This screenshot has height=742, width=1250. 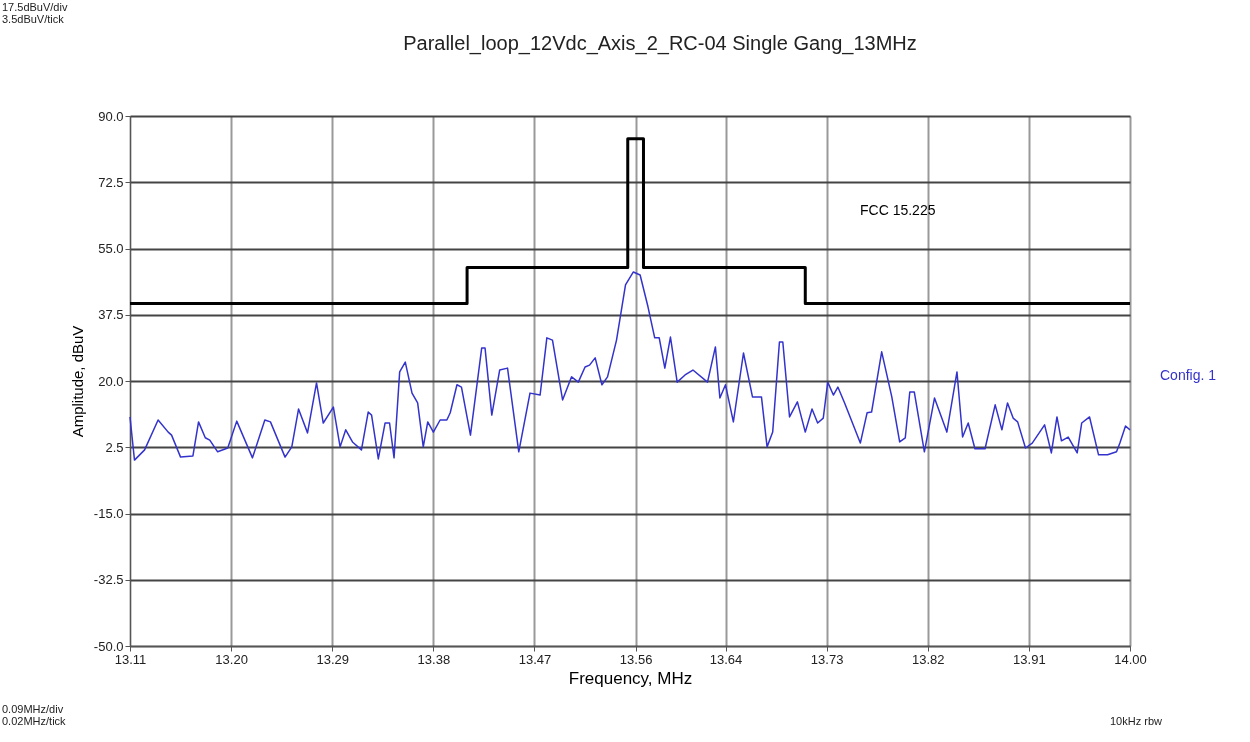 What do you see at coordinates (231, 659) in the screenshot?
I see `x-tick-label: 13.20` at bounding box center [231, 659].